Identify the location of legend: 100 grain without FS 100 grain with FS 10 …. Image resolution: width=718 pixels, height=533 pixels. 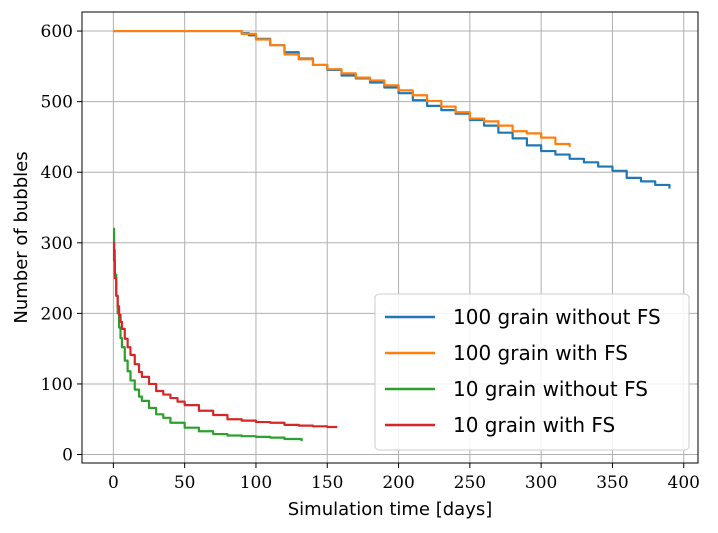
(532, 372).